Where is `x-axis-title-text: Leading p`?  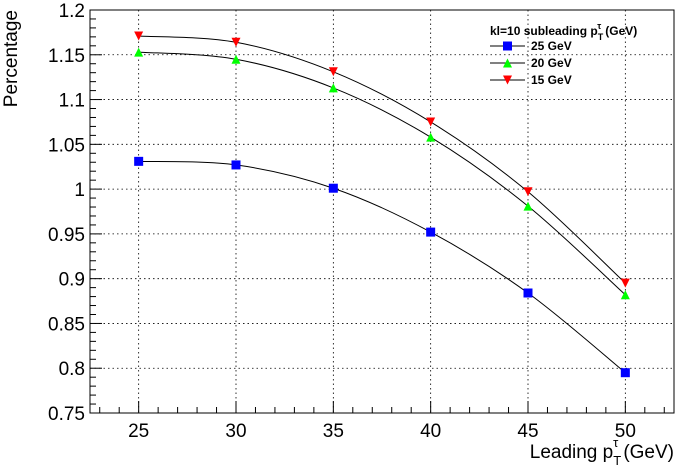
x-axis-title-text: Leading p is located at coordinates (571, 452).